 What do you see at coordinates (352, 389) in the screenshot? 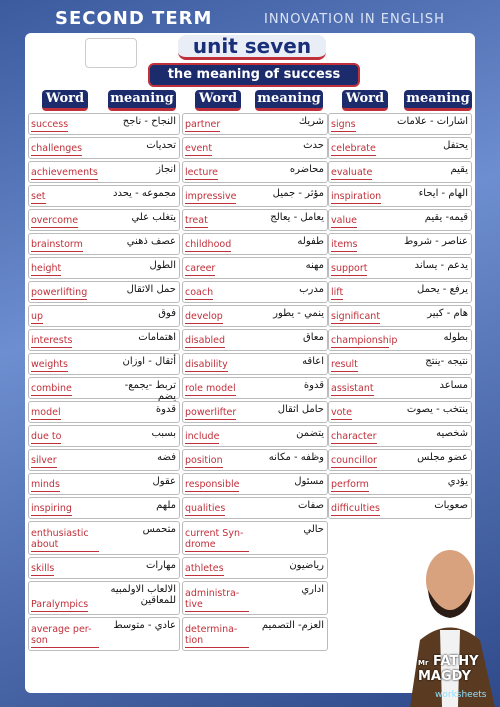
I see `word: assistant` at bounding box center [352, 389].